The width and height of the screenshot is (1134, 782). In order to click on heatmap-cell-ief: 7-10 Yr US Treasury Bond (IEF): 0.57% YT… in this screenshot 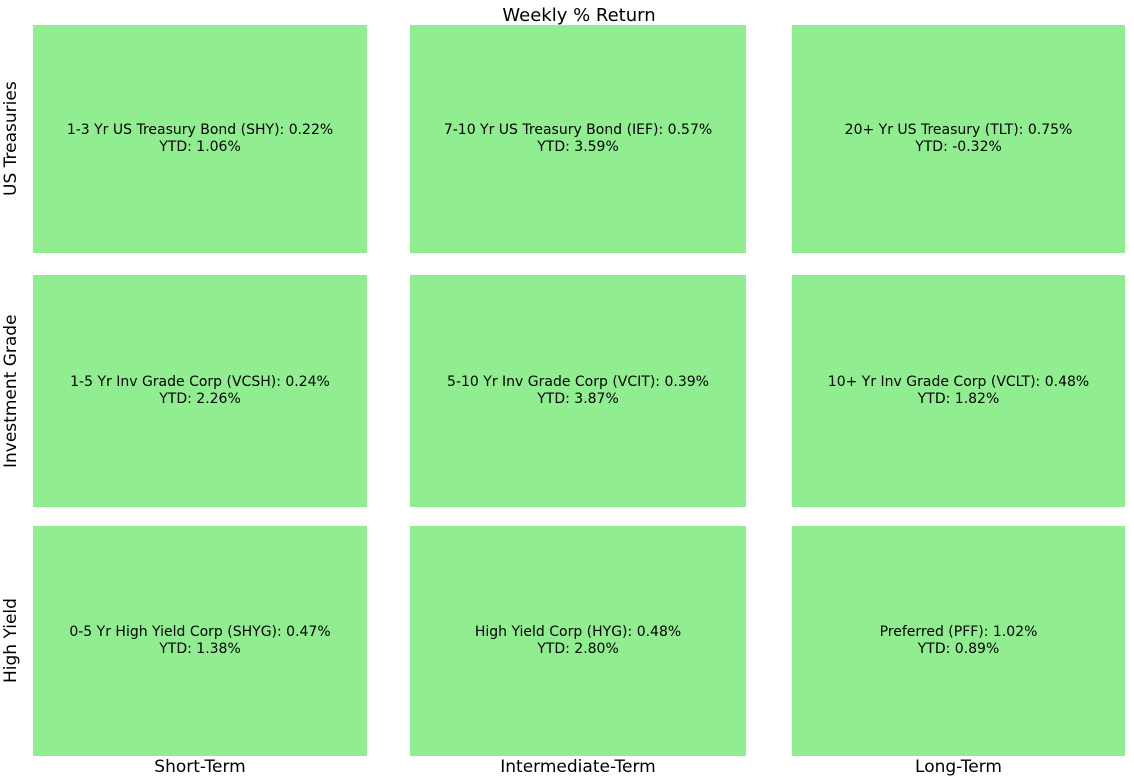, I will do `click(578, 139)`.